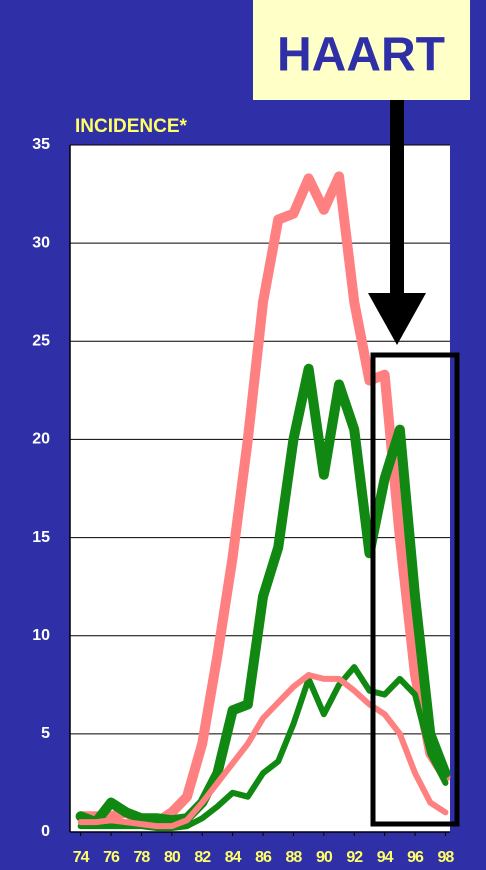 The width and height of the screenshot is (486, 870). I want to click on x-tick-label: 78, so click(142, 857).